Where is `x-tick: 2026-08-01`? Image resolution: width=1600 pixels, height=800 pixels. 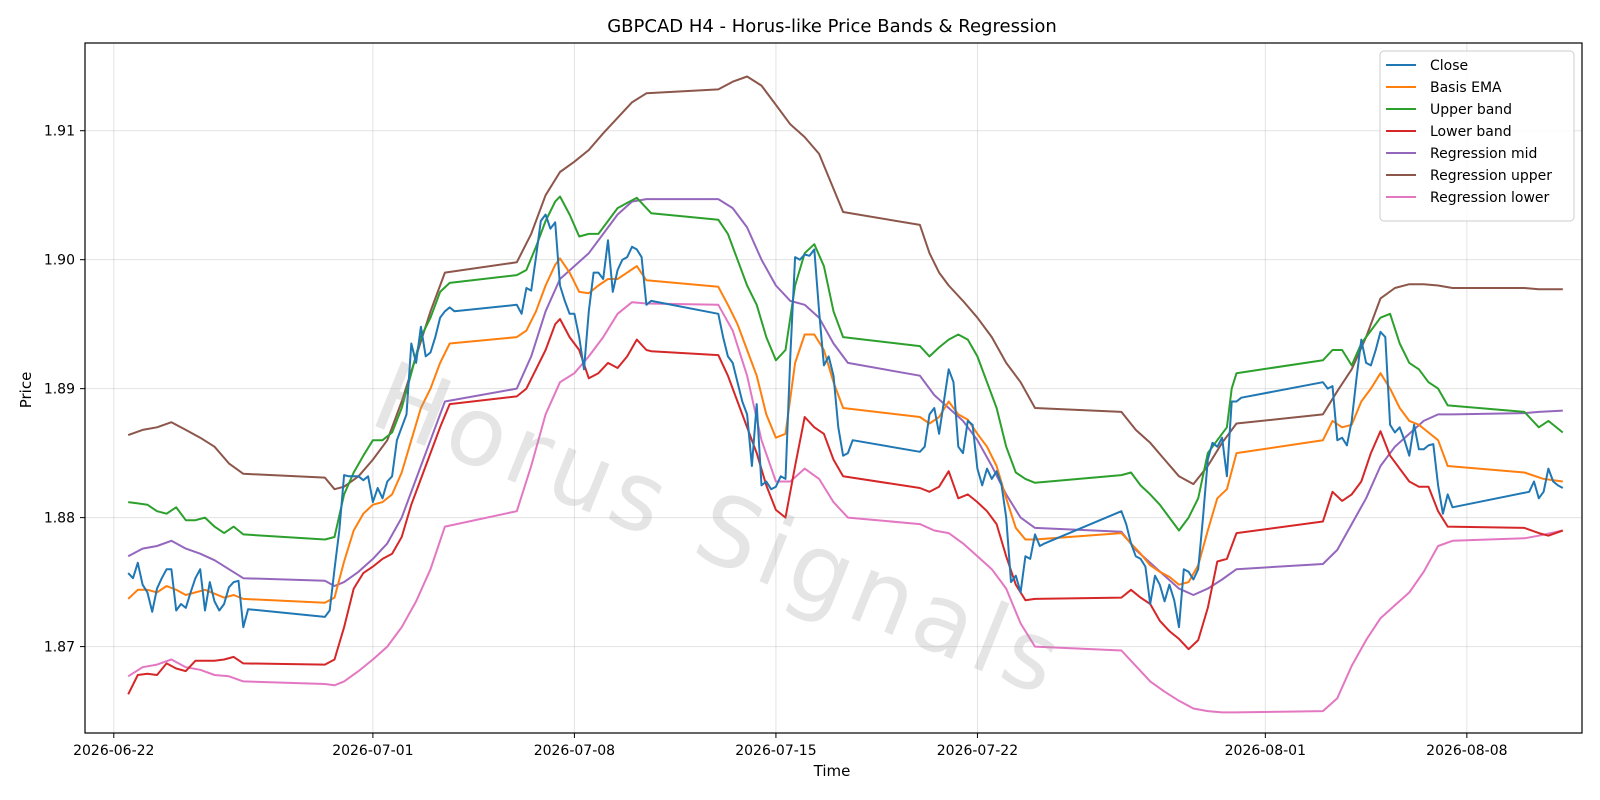
x-tick: 2026-08-01 is located at coordinates (1265, 746).